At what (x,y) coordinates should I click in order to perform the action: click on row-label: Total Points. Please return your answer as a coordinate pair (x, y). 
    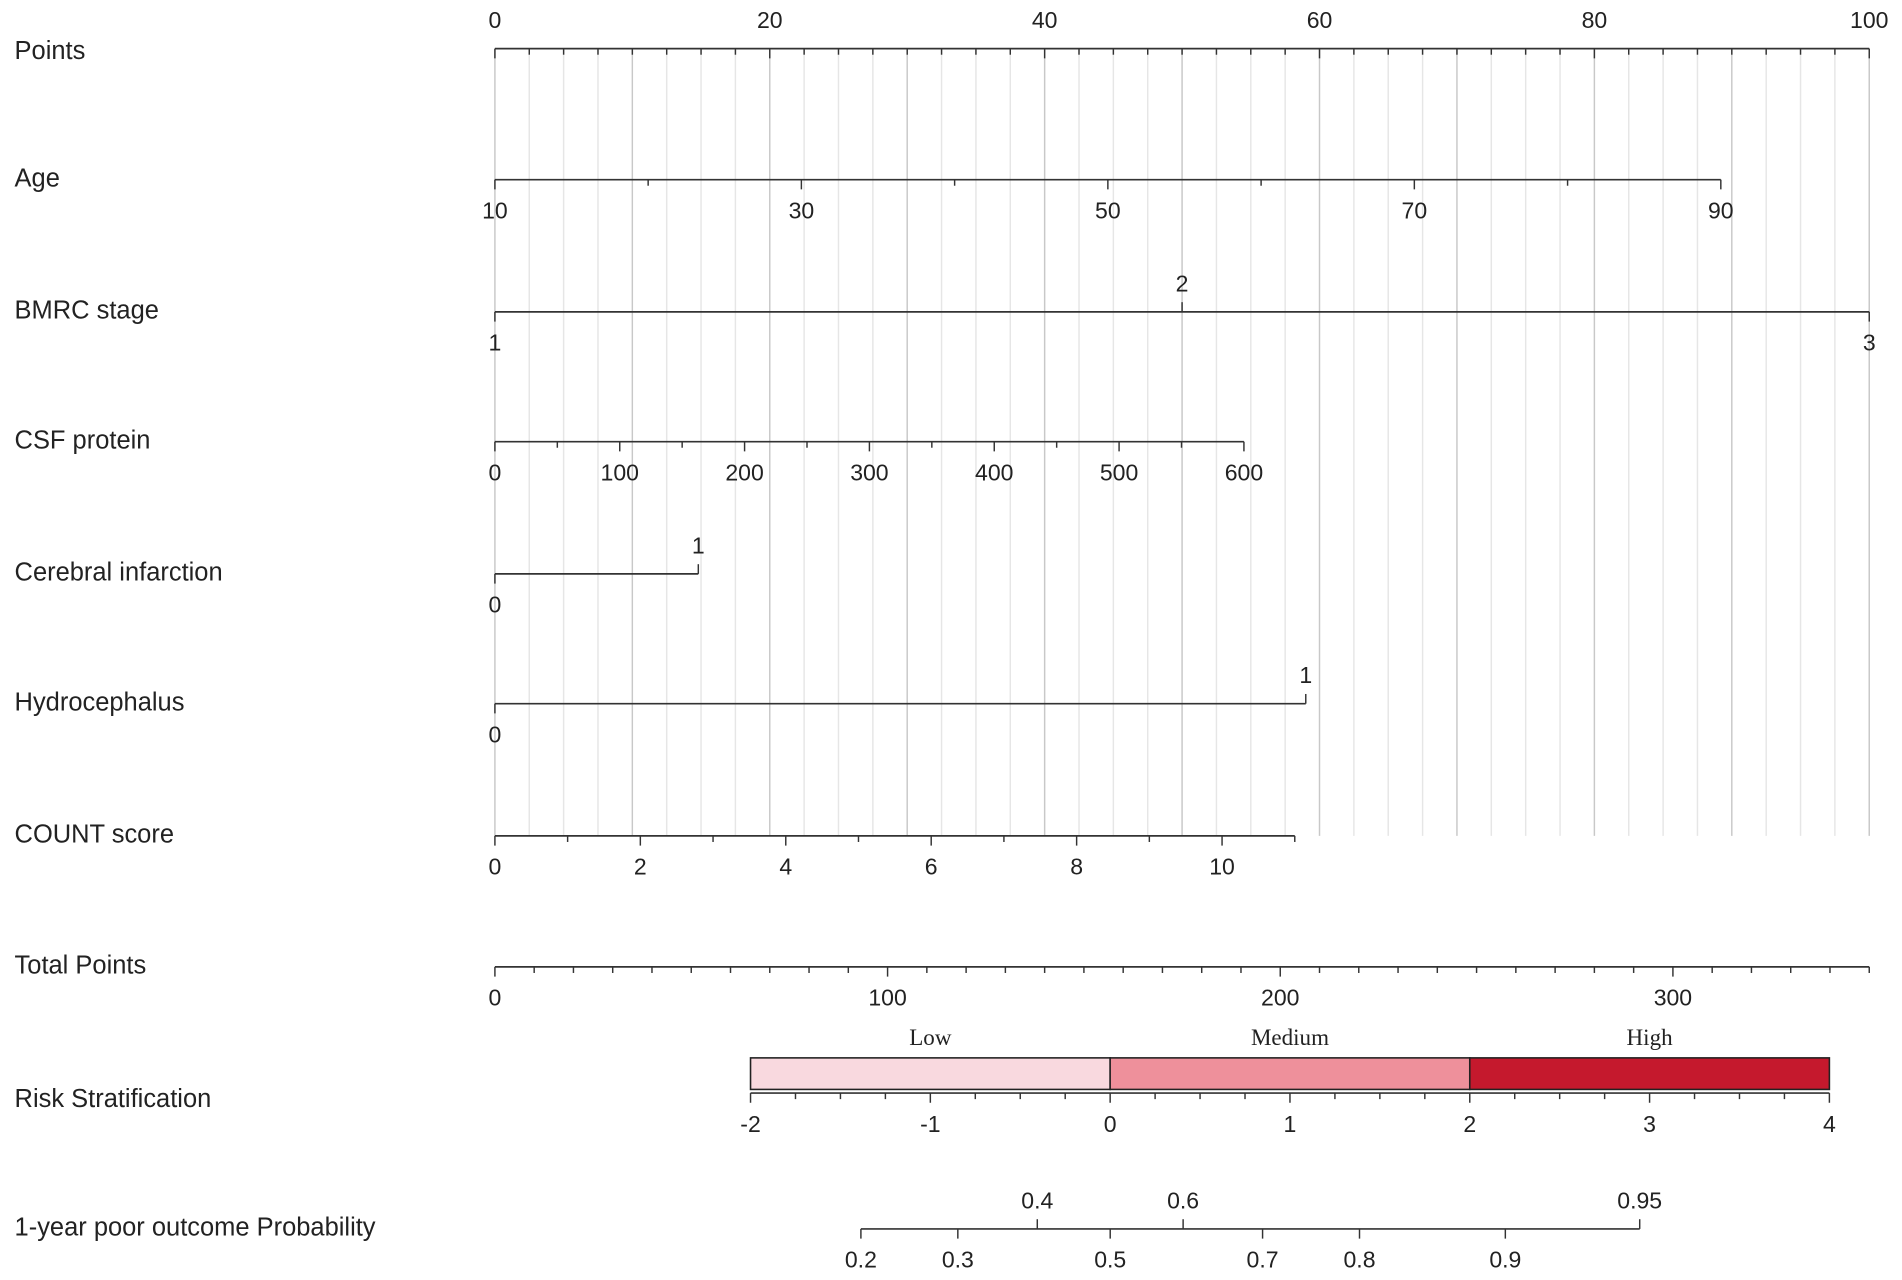
    Looking at the image, I should click on (81, 966).